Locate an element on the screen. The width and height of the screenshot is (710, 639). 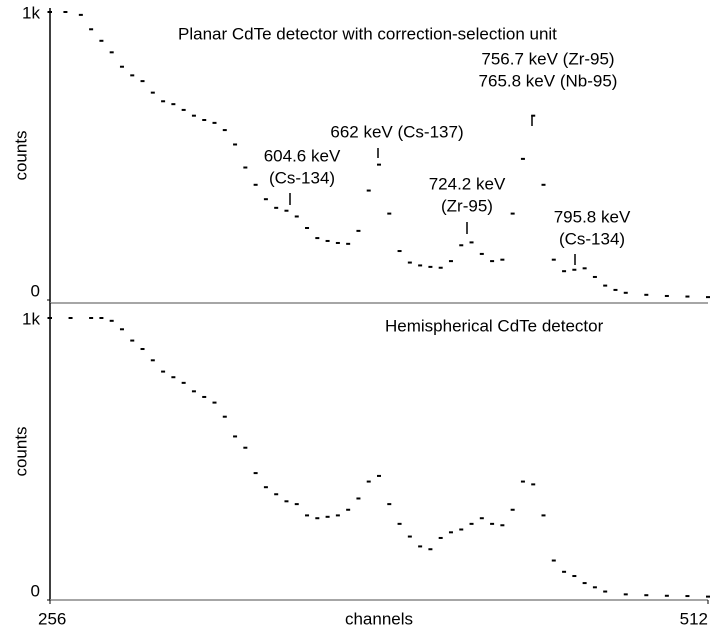
peak-label: 604.6 keV is located at coordinates (302, 155).